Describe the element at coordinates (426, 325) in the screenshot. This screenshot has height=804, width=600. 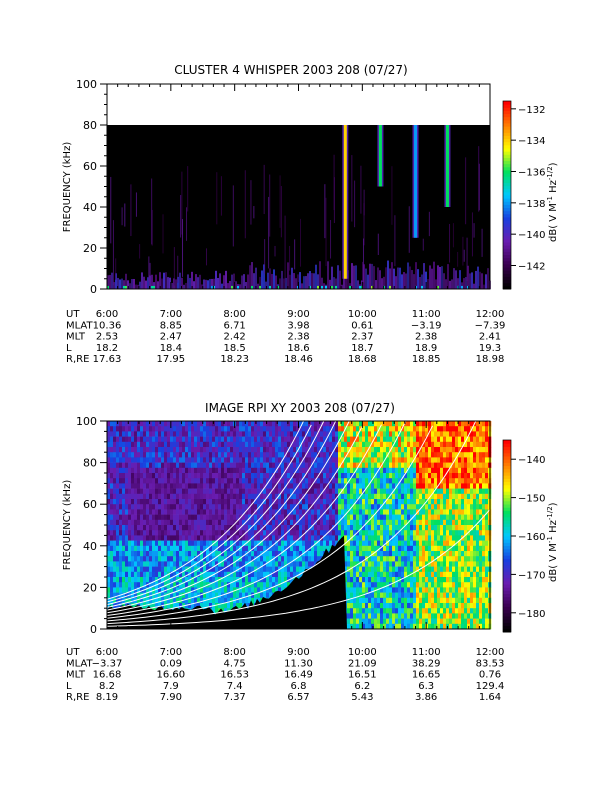
I see `ephemeris-value: −3.19` at that location.